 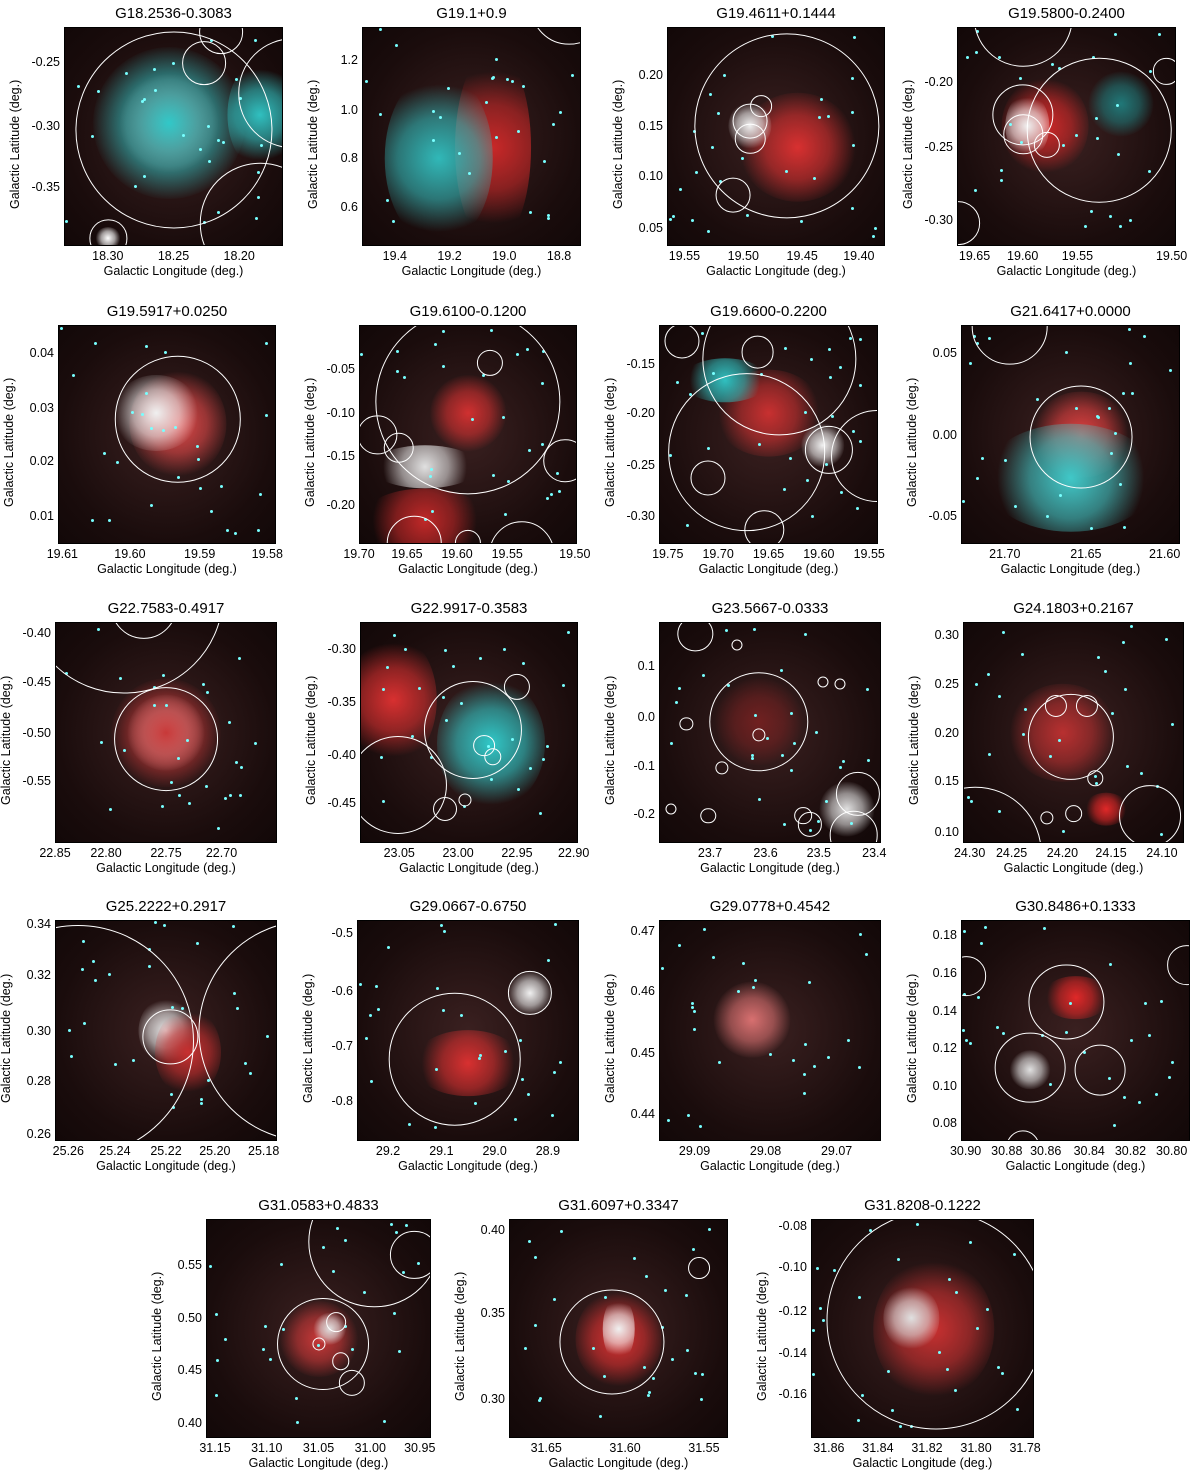 What do you see at coordinates (1011, 853) in the screenshot?
I see `x-tick-label: 24.25` at bounding box center [1011, 853].